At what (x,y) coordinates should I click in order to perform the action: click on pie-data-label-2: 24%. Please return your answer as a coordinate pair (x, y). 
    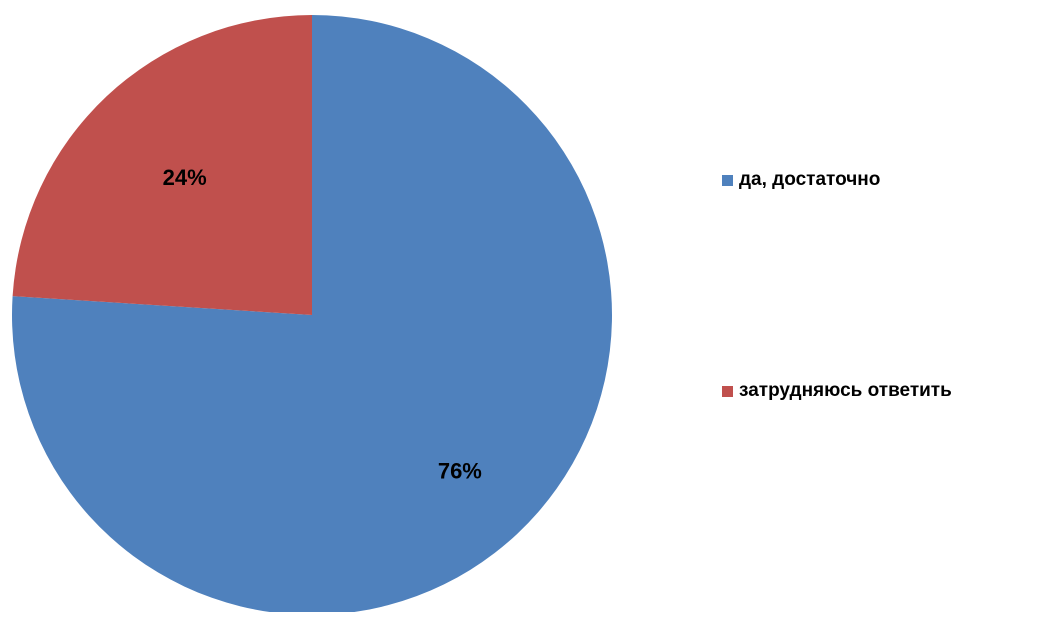
    Looking at the image, I should click on (185, 177).